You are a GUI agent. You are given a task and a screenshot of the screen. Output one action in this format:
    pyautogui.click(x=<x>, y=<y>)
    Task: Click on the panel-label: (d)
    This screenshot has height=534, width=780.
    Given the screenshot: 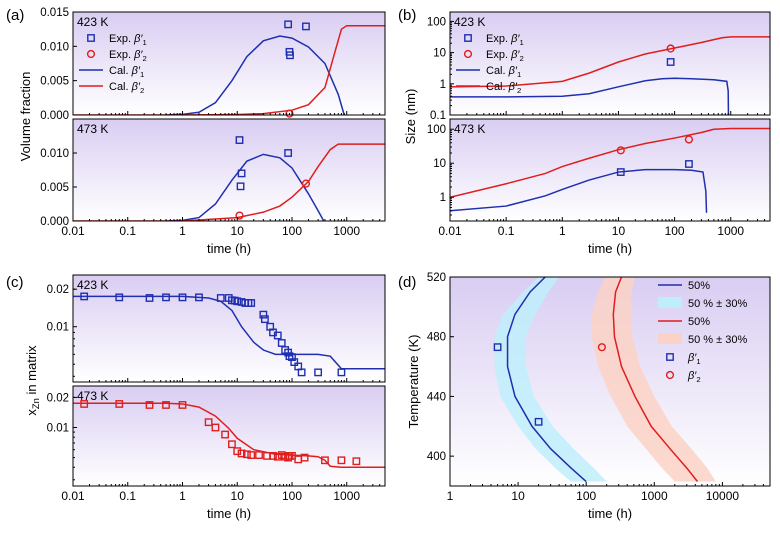 What is the action you would take?
    pyautogui.click(x=407, y=282)
    